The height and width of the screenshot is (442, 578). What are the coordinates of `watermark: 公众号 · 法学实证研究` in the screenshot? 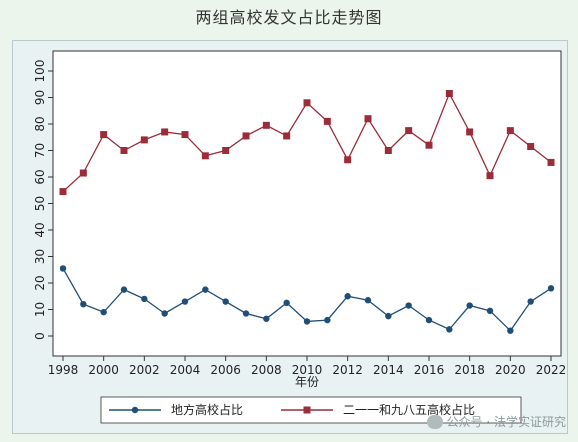 It's located at (496, 421).